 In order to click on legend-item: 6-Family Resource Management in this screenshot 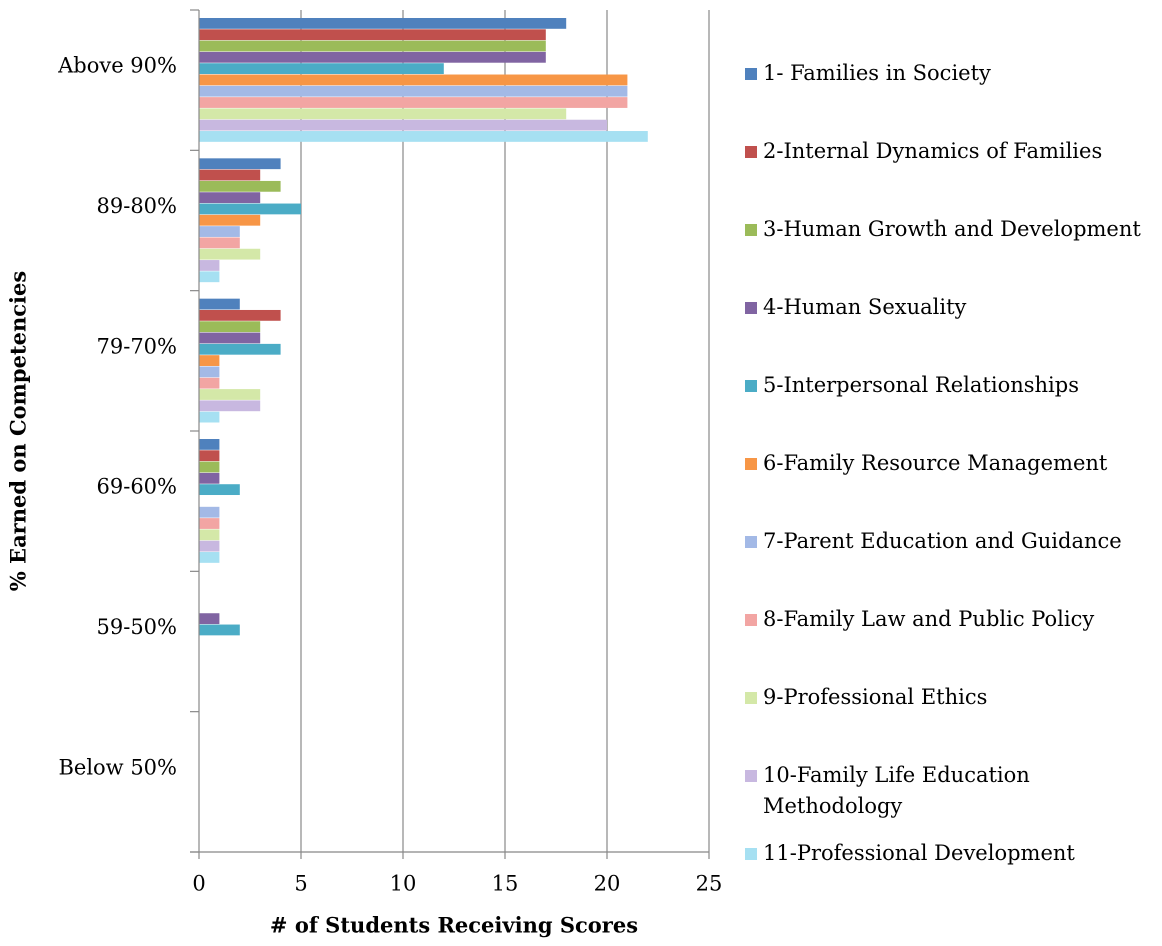, I will do `click(945, 463)`.